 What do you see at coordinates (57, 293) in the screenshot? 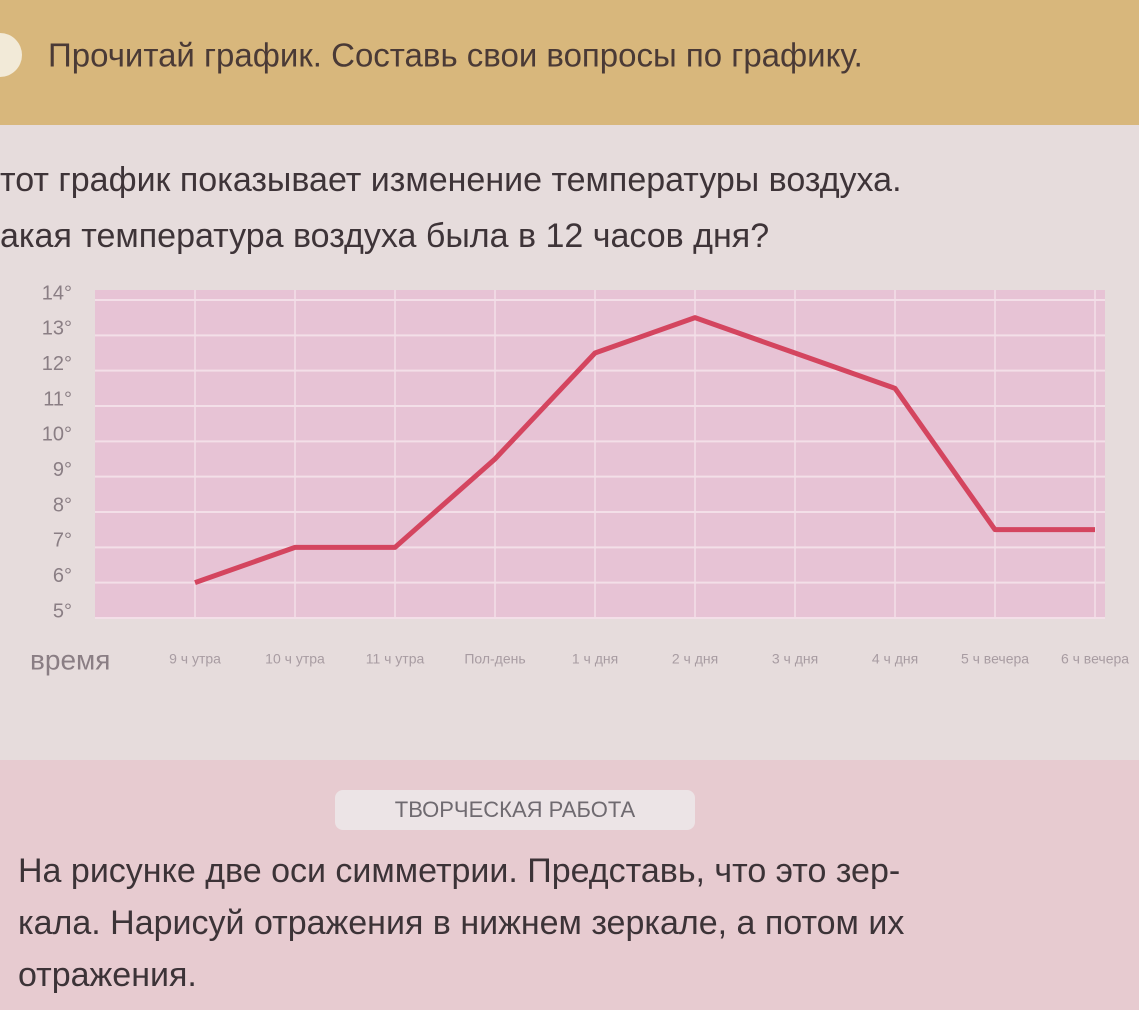
I see `y-tick-label: 14°` at bounding box center [57, 293].